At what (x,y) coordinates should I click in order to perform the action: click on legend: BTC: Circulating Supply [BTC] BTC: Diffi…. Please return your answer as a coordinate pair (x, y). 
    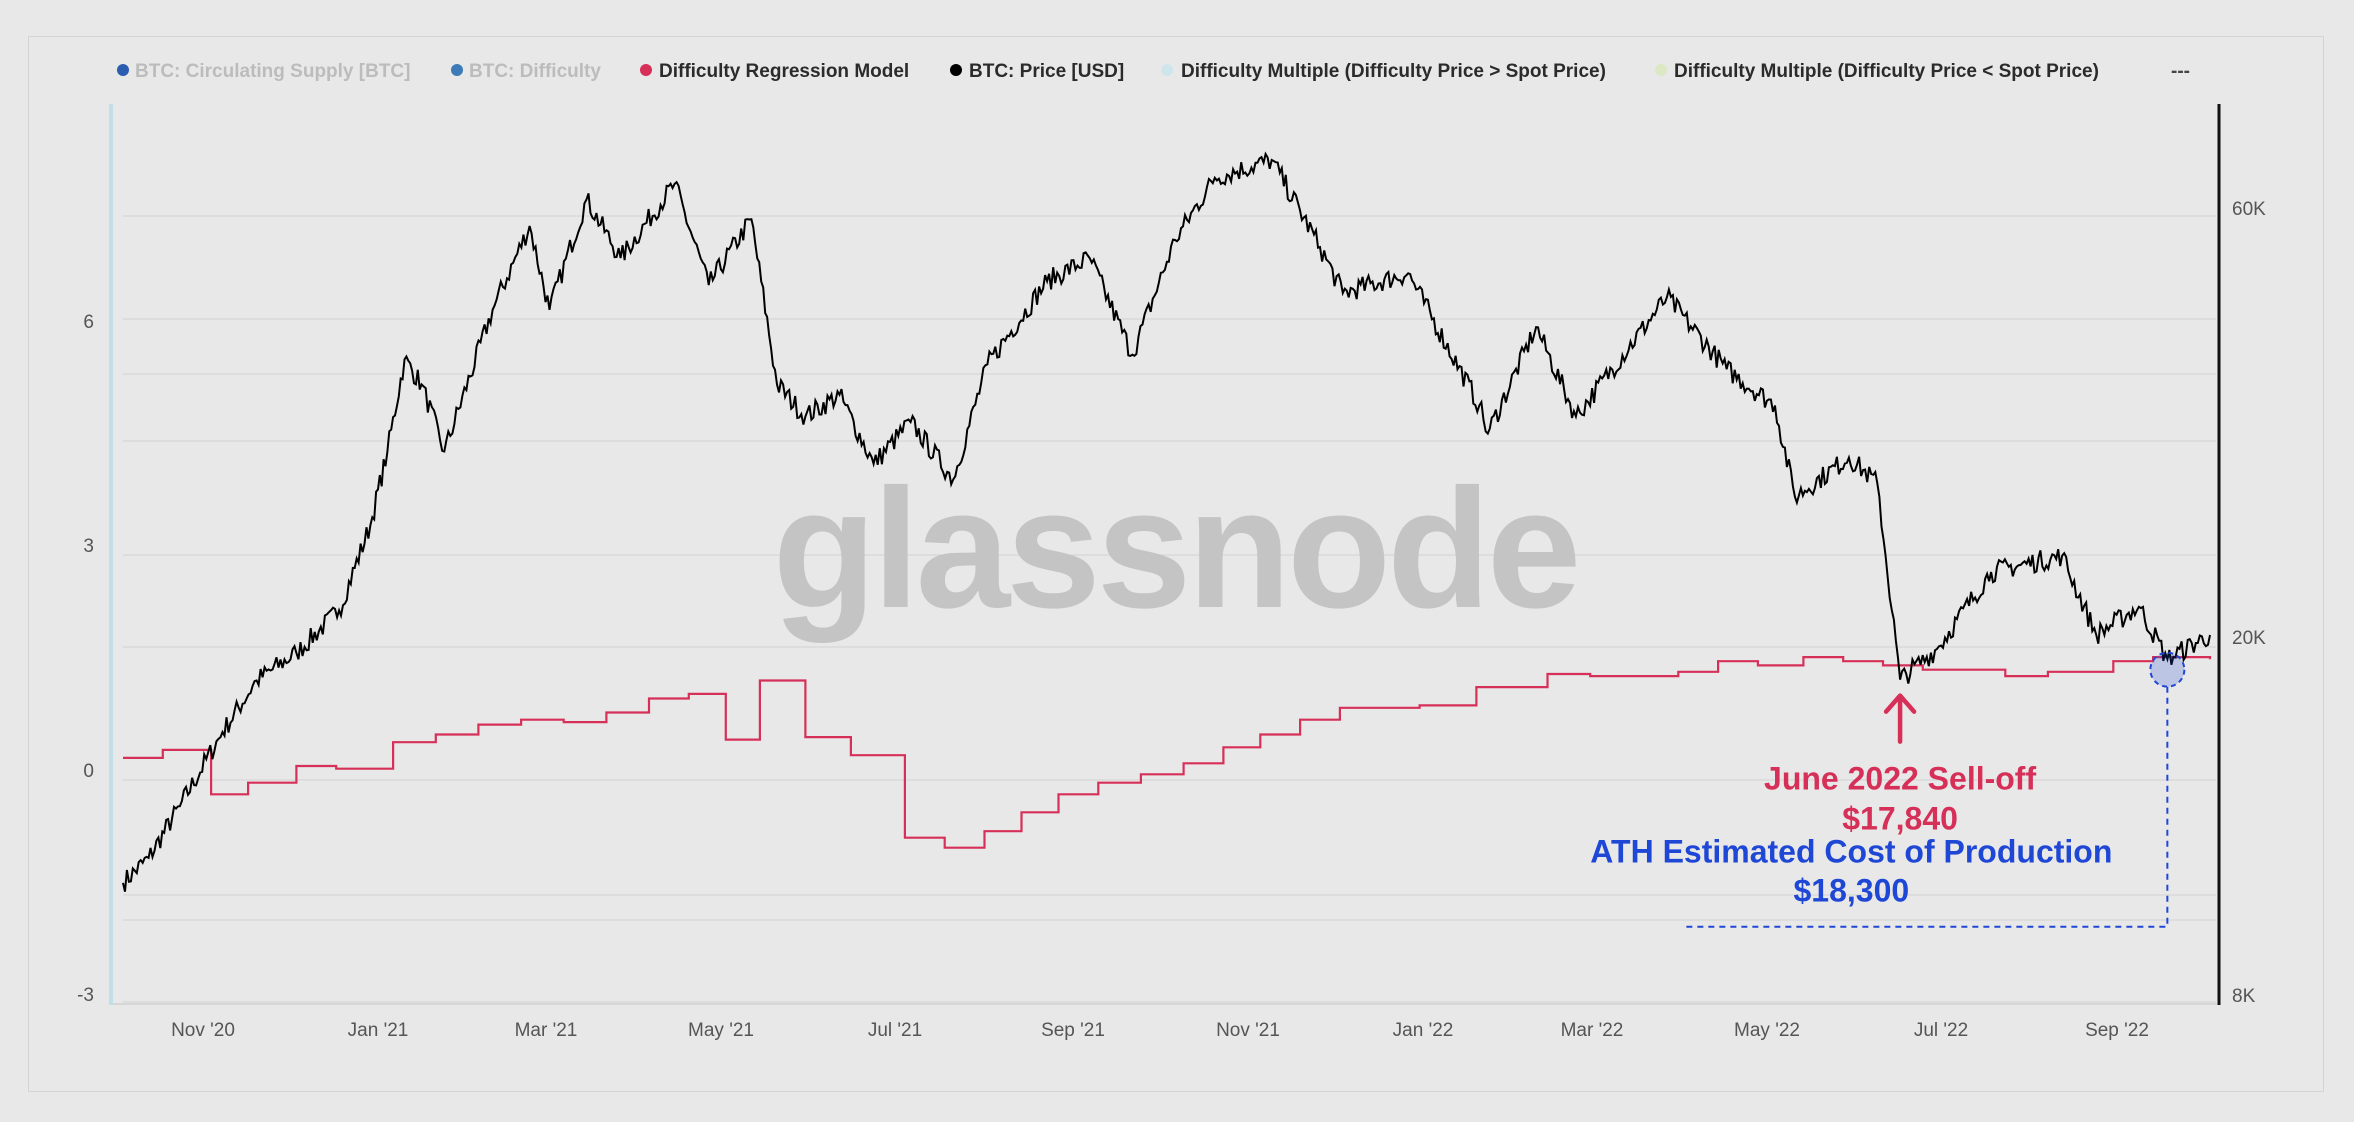
    Looking at the image, I should click on (1153, 71).